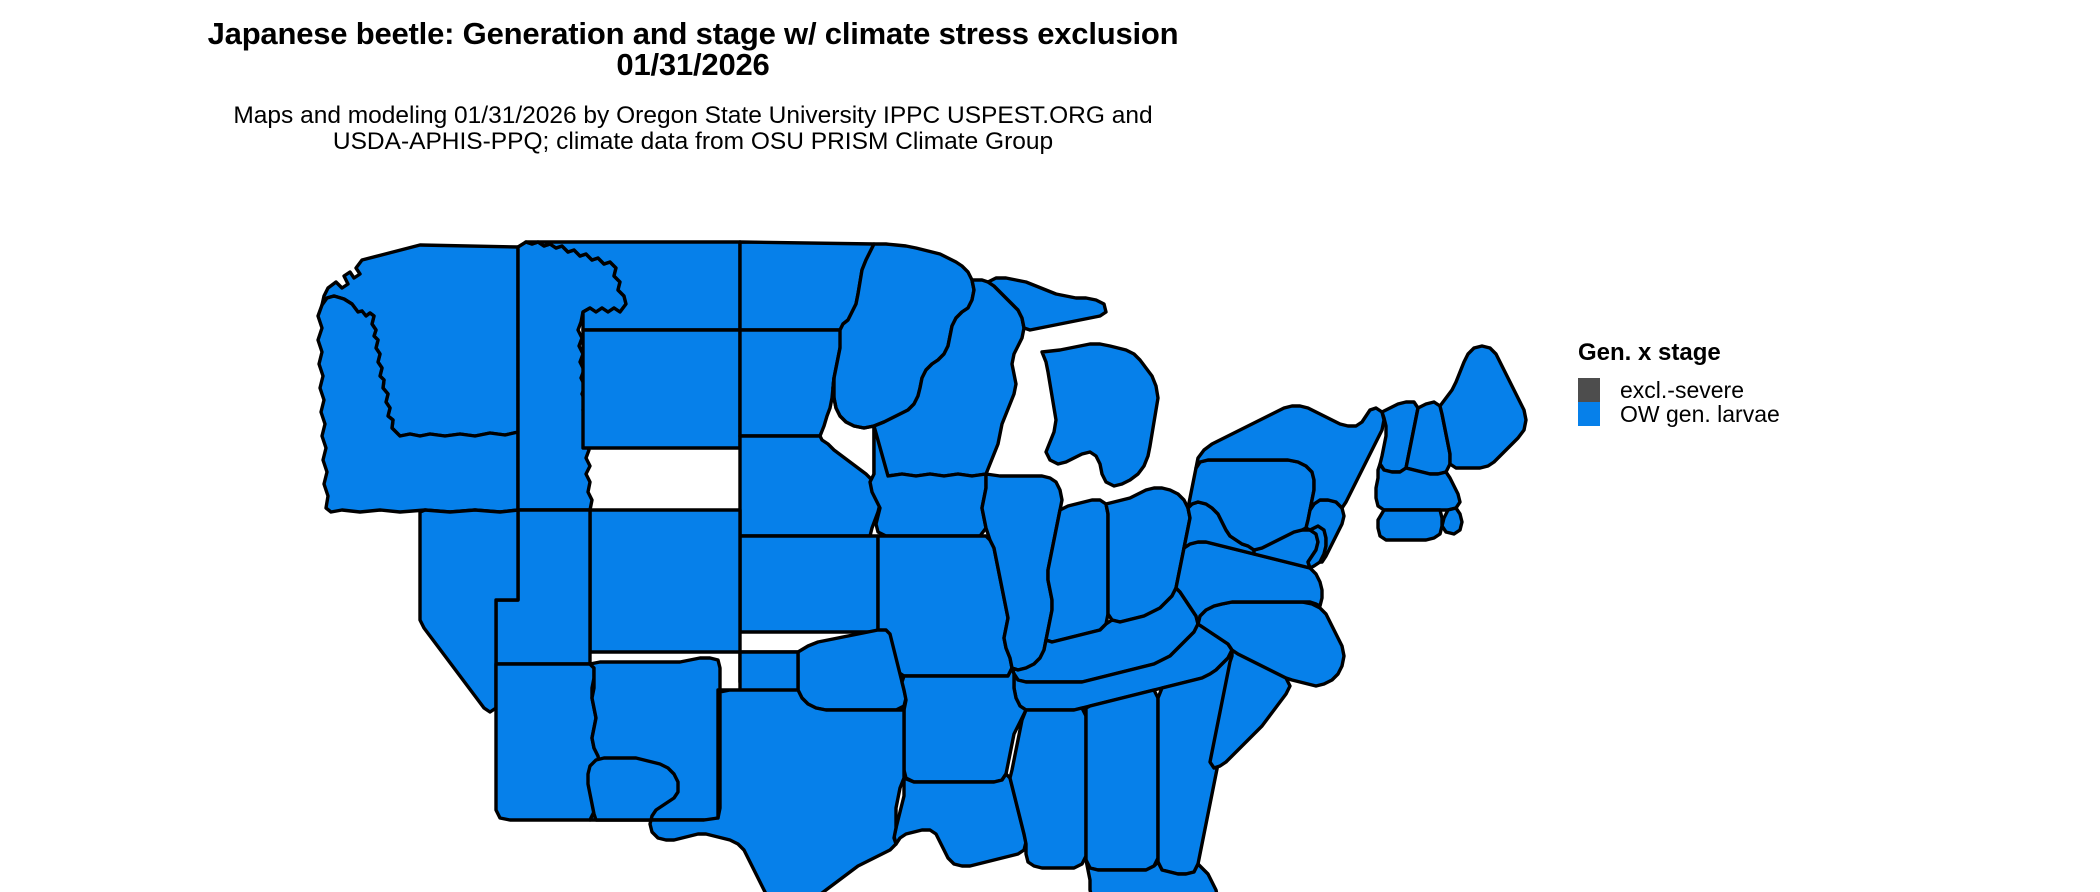 This screenshot has width=2100, height=892. What do you see at coordinates (548, 742) in the screenshot?
I see `state-AZ` at bounding box center [548, 742].